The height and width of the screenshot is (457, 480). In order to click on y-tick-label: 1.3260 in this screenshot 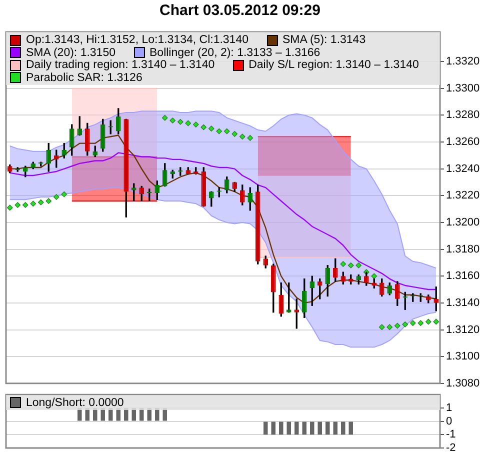, I will do `click(463, 142)`.